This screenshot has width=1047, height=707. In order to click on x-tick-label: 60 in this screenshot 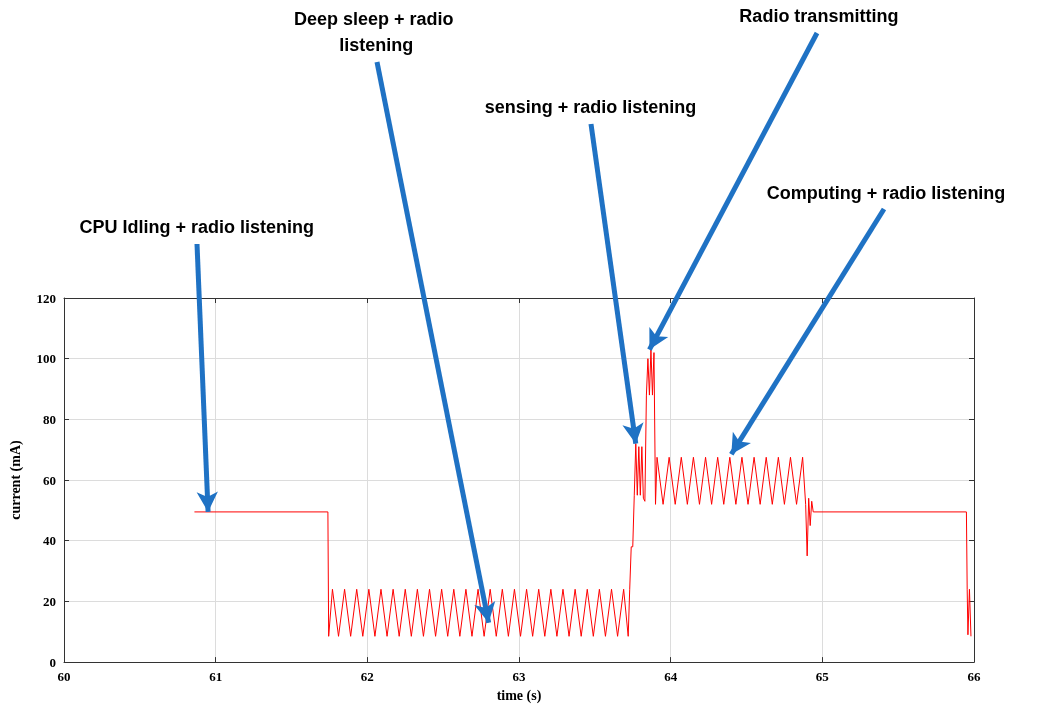, I will do `click(64, 677)`.